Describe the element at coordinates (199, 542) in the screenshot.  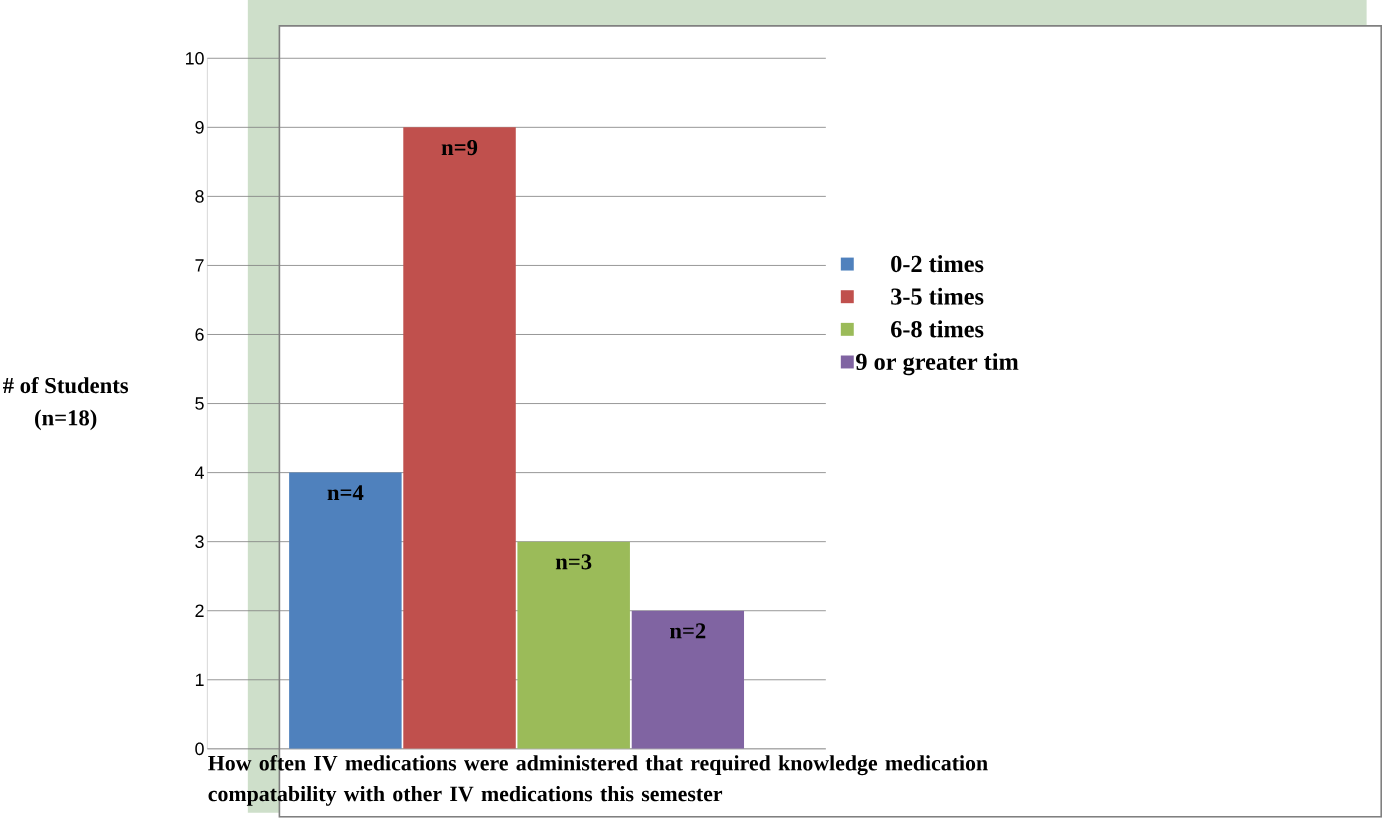
I see `y-tick-label: 3` at that location.